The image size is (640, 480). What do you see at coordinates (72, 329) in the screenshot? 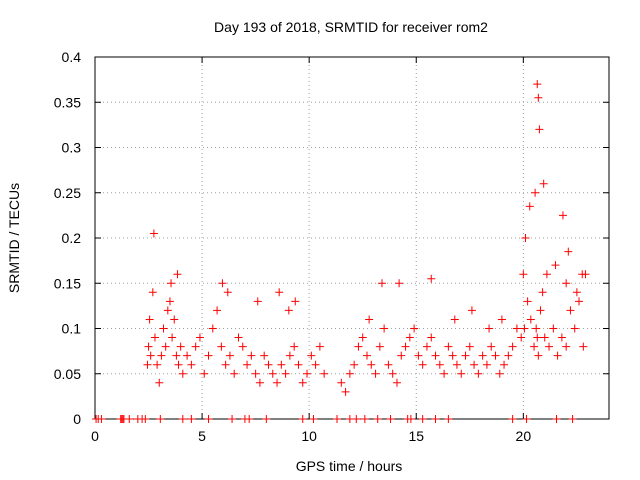
I see `y-tick-label: 0.1` at bounding box center [72, 329].